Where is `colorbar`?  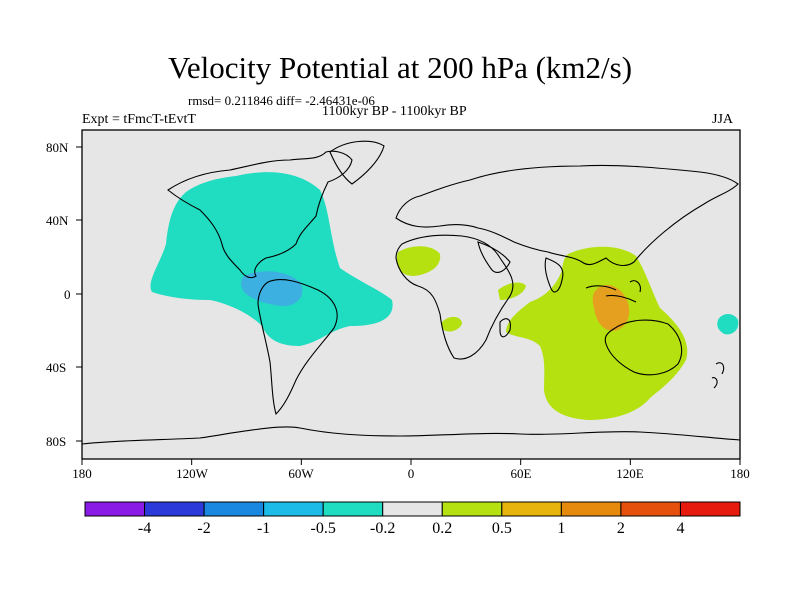
colorbar is located at coordinates (412, 509).